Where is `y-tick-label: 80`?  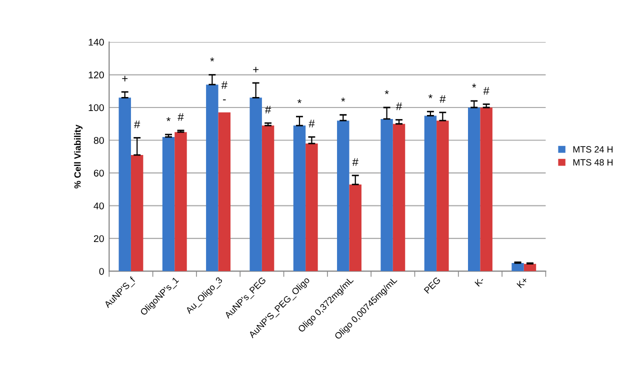
y-tick-label: 80 is located at coordinates (99, 140).